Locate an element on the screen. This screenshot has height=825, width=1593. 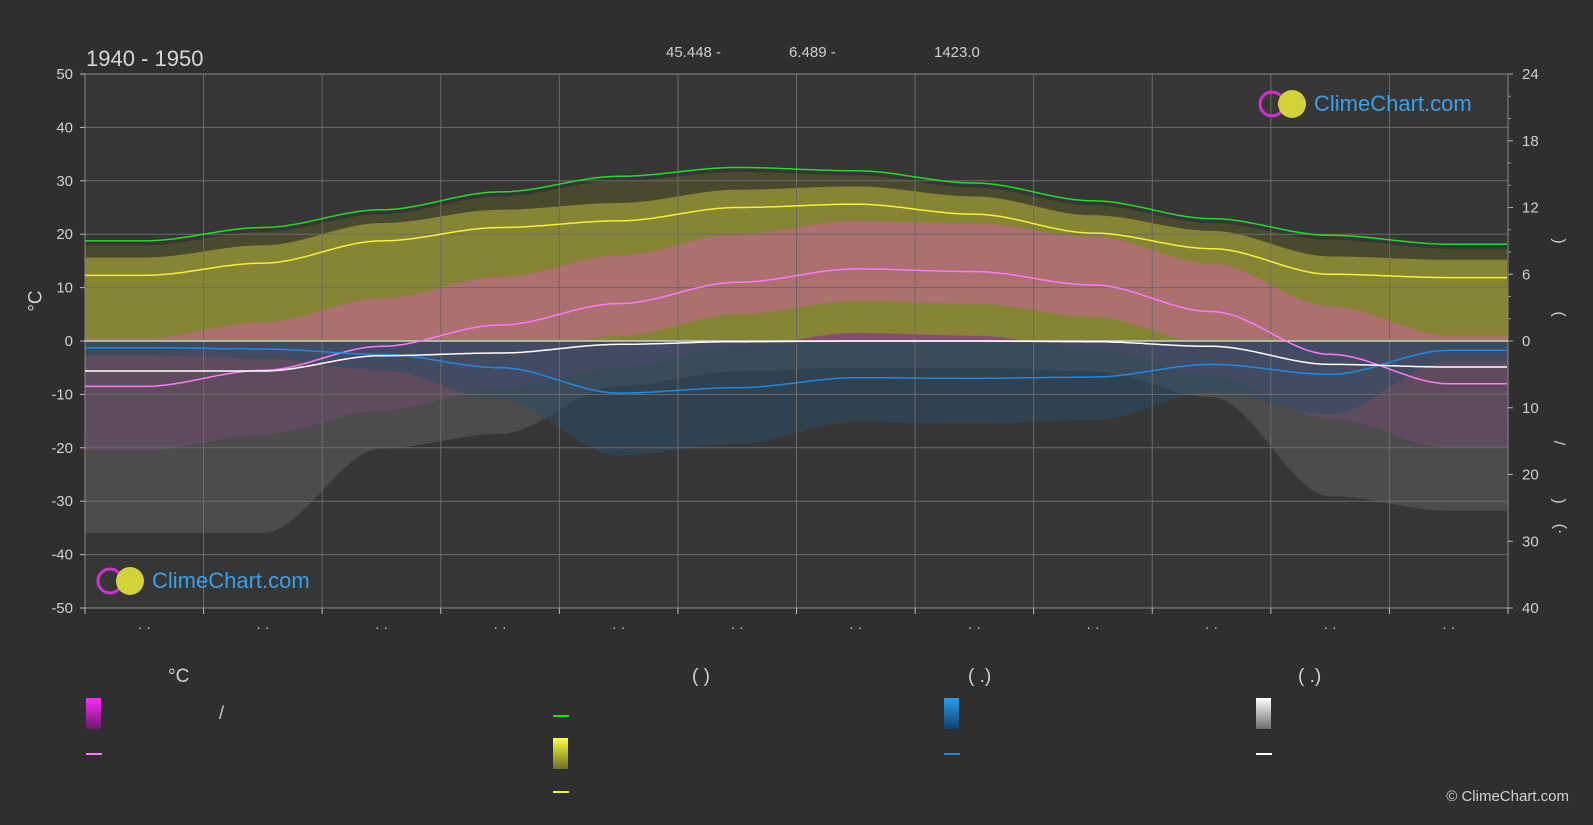
longitude-label: 6.489 - is located at coordinates (812, 52).